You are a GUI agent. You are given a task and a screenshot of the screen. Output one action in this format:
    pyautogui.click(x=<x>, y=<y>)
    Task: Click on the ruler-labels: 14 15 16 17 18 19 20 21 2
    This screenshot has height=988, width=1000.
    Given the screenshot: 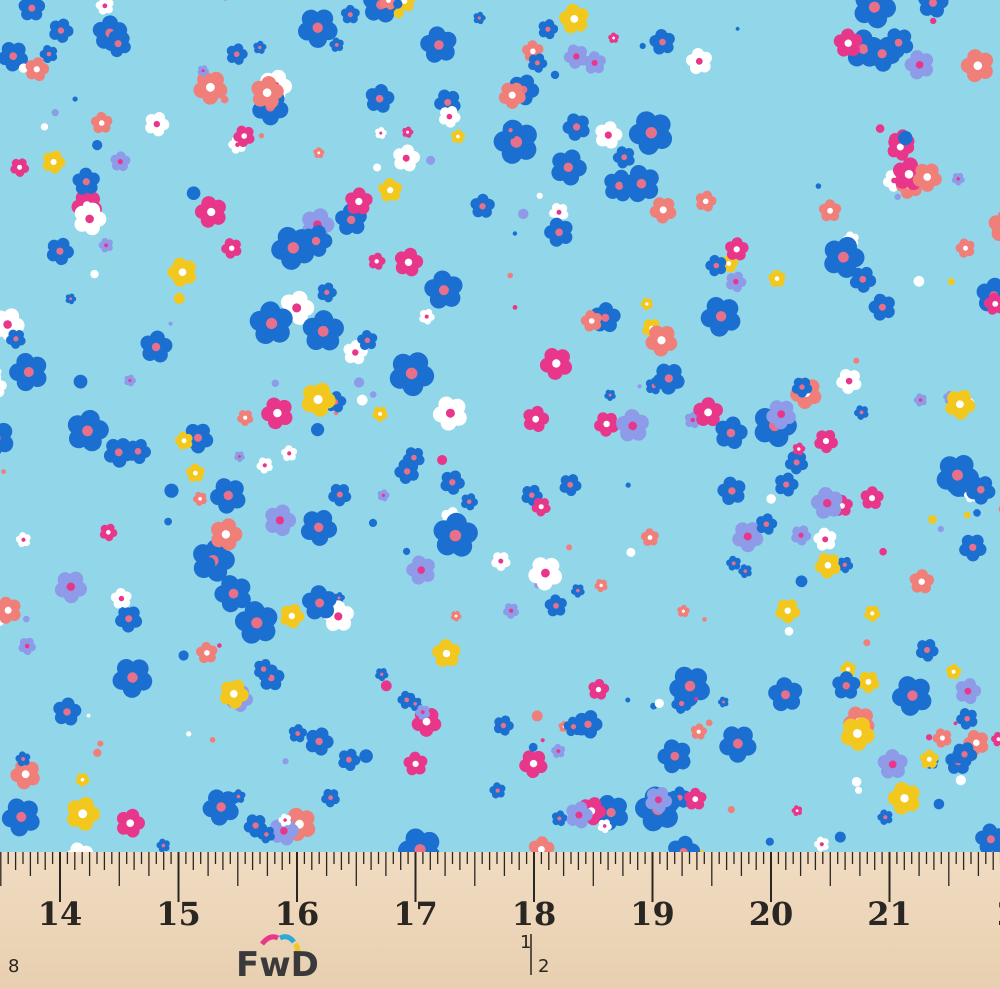 What is the action you would take?
    pyautogui.click(x=519, y=914)
    